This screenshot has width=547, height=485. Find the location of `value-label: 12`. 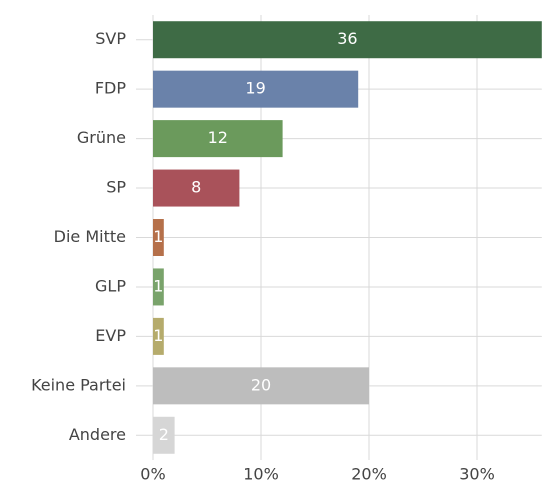

value-label: 12 is located at coordinates (218, 137).